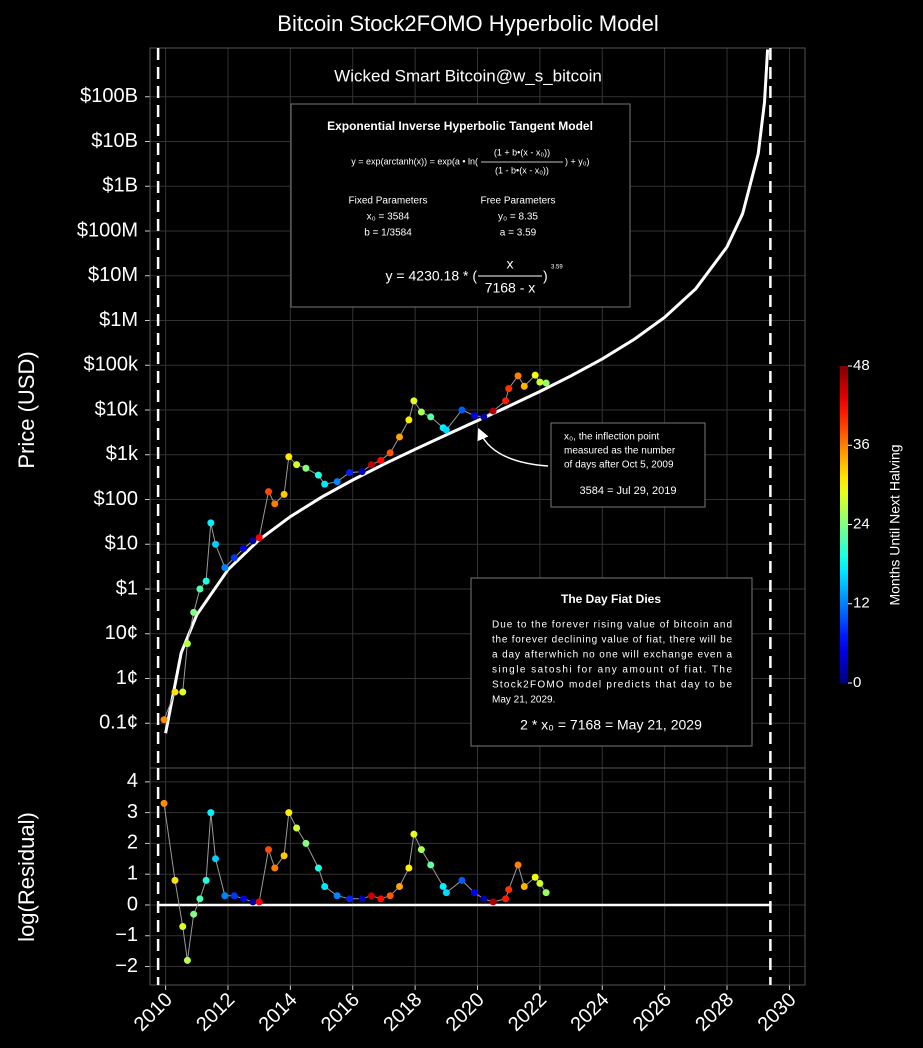 The width and height of the screenshot is (923, 1048). What do you see at coordinates (388, 217) in the screenshot?
I see `param: x₀ = 3584` at bounding box center [388, 217].